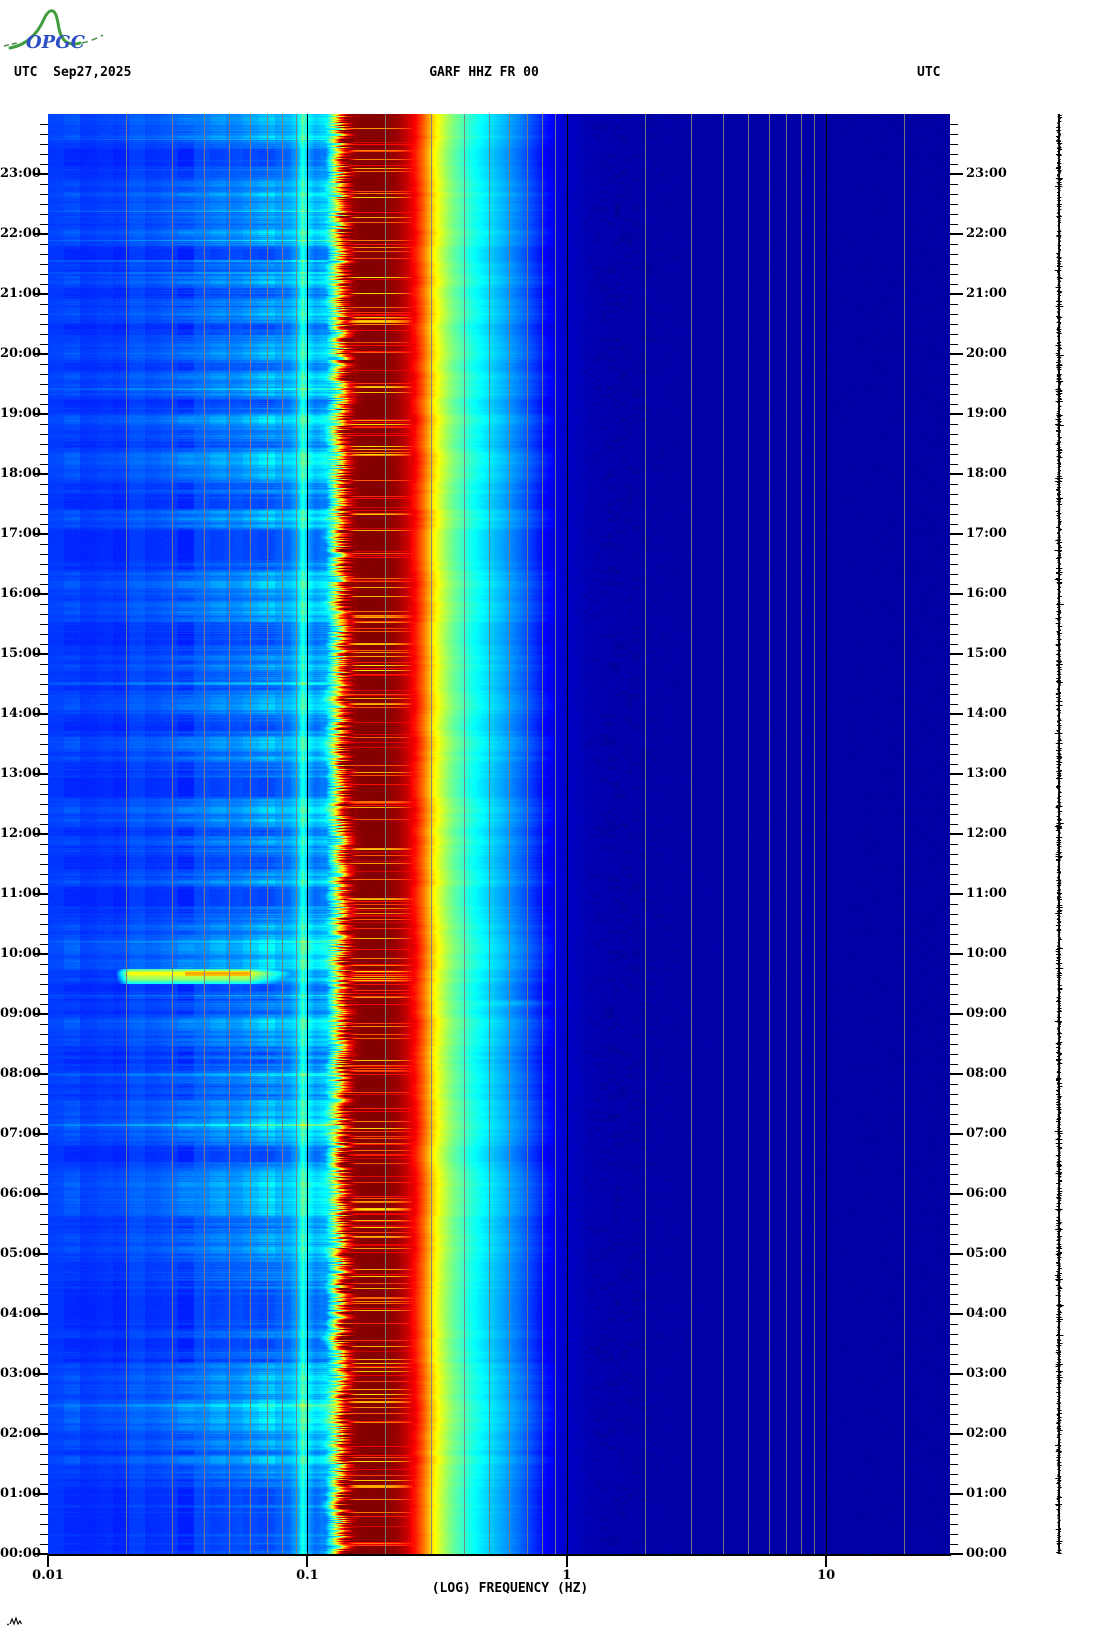 This screenshot has height=1634, width=1102. Describe the element at coordinates (20, 1133) in the screenshot. I see `time-label-left: 07:00` at that location.